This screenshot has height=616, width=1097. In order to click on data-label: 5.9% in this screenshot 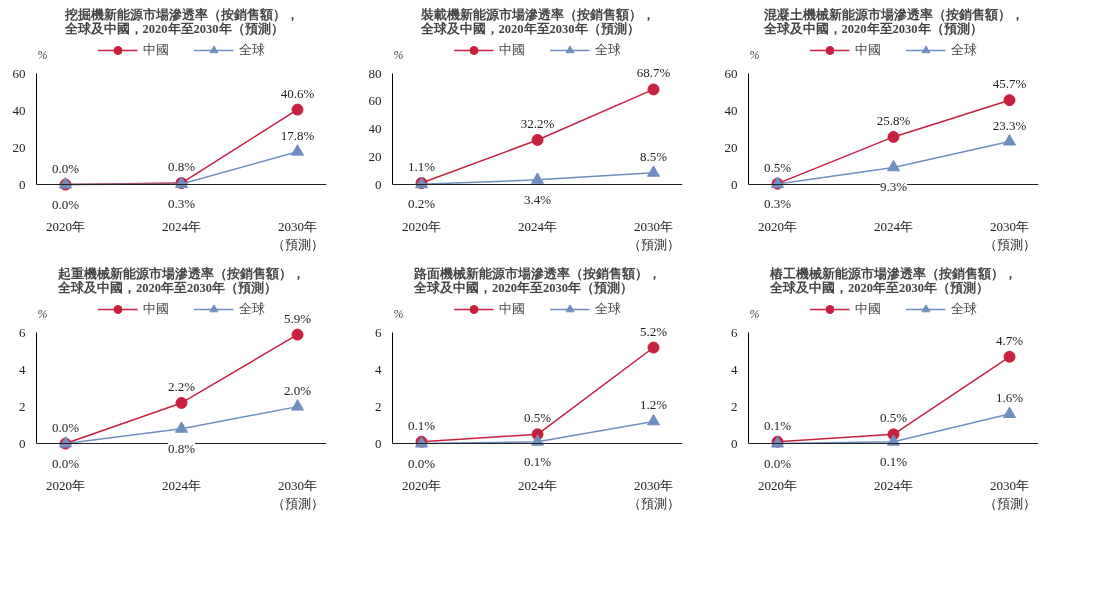, I will do `click(297, 318)`.